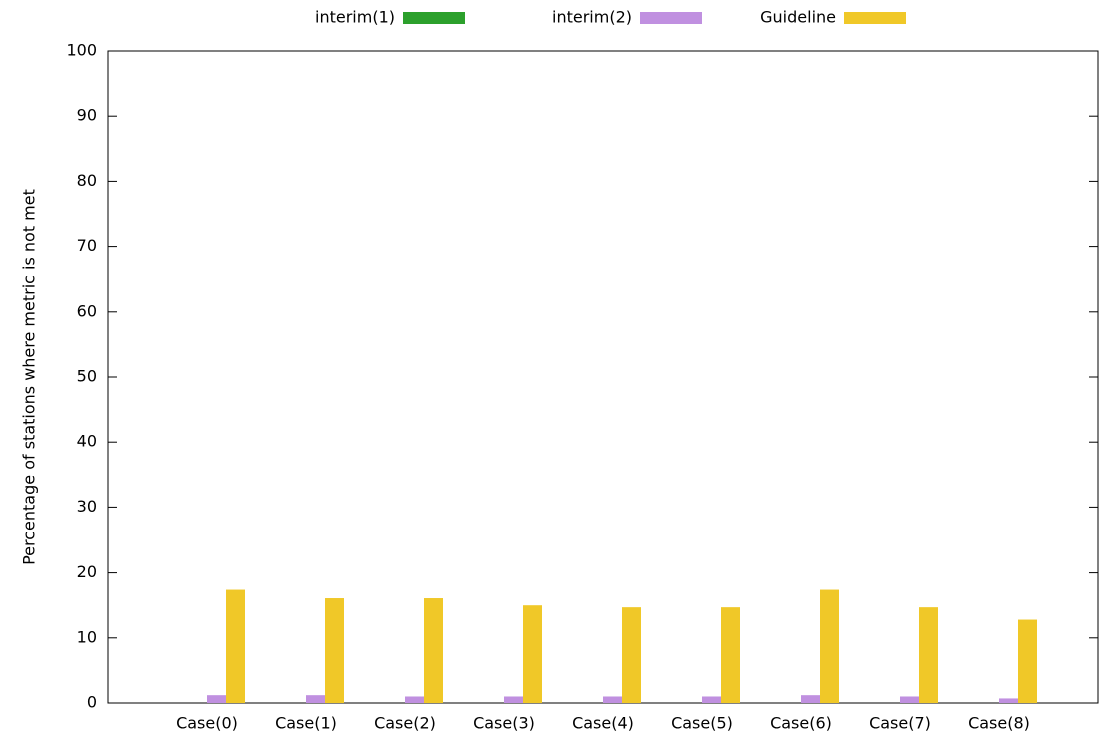  What do you see at coordinates (306, 723) in the screenshot?
I see `x-tick-label: Case(1)` at bounding box center [306, 723].